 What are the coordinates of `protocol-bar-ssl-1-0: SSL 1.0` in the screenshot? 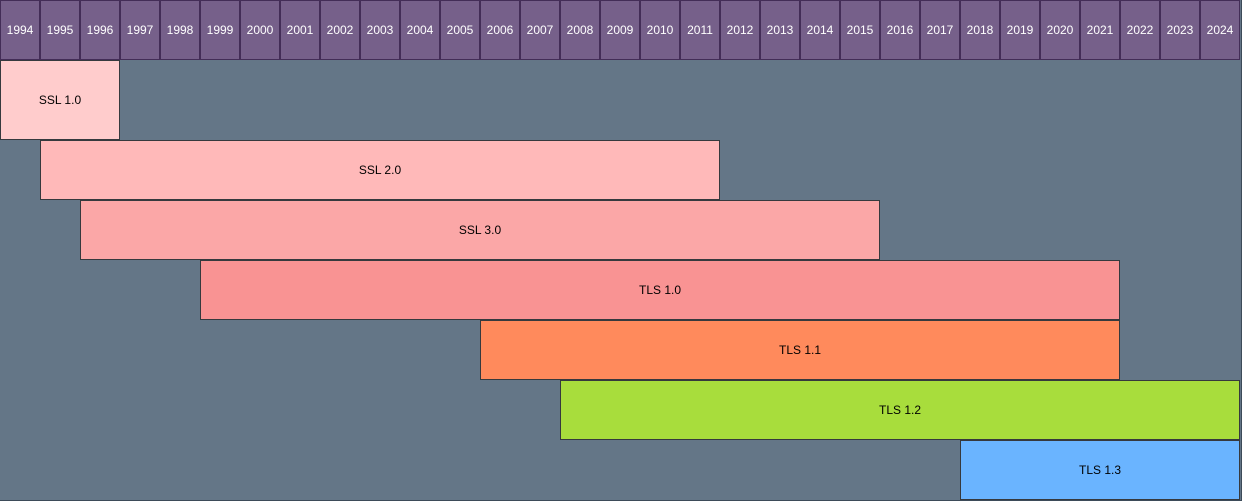 It's located at (60, 100).